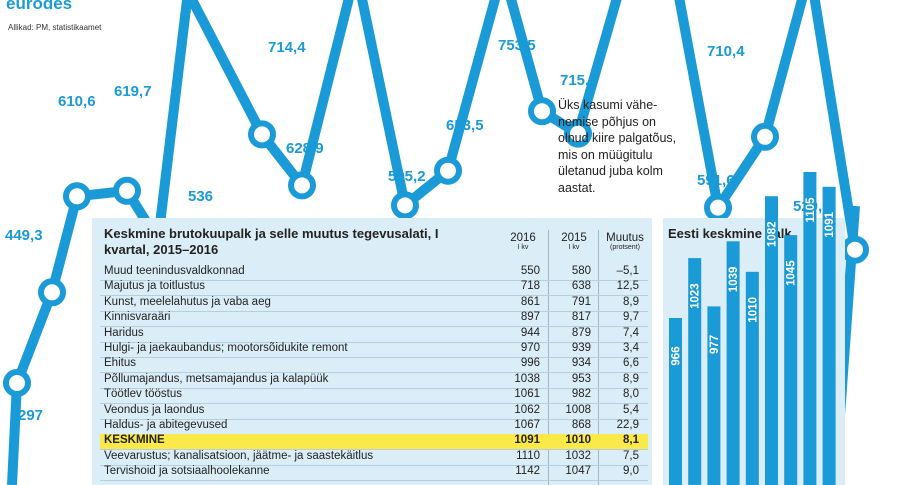 The image size is (900, 485). What do you see at coordinates (374, 442) in the screenshot?
I see `table-row-average: KESKMINE 1091 1010 8,1` at bounding box center [374, 442].